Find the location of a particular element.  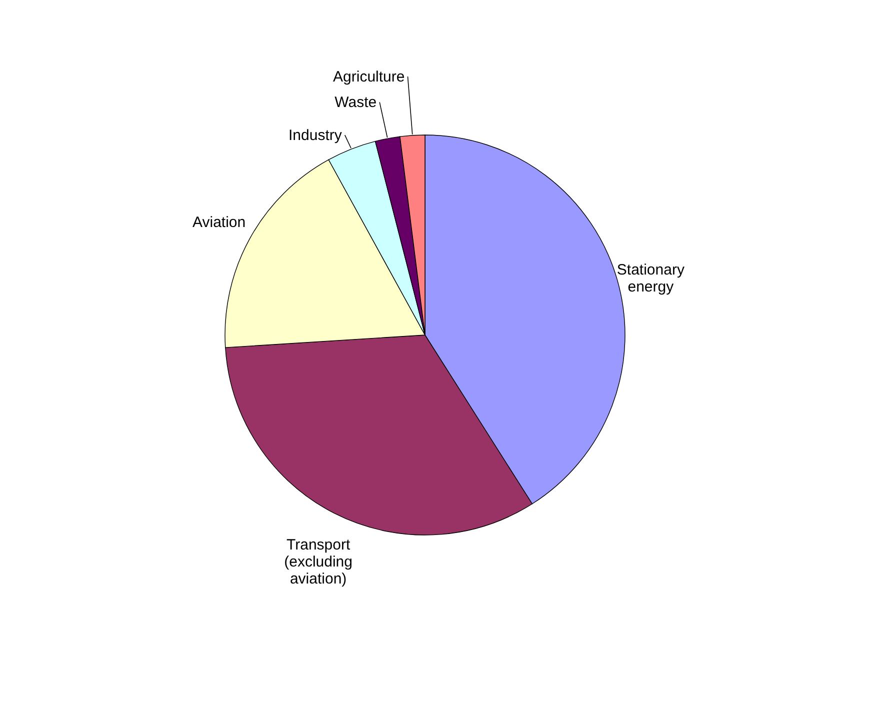

slice-label: Agriculture is located at coordinates (369, 77).